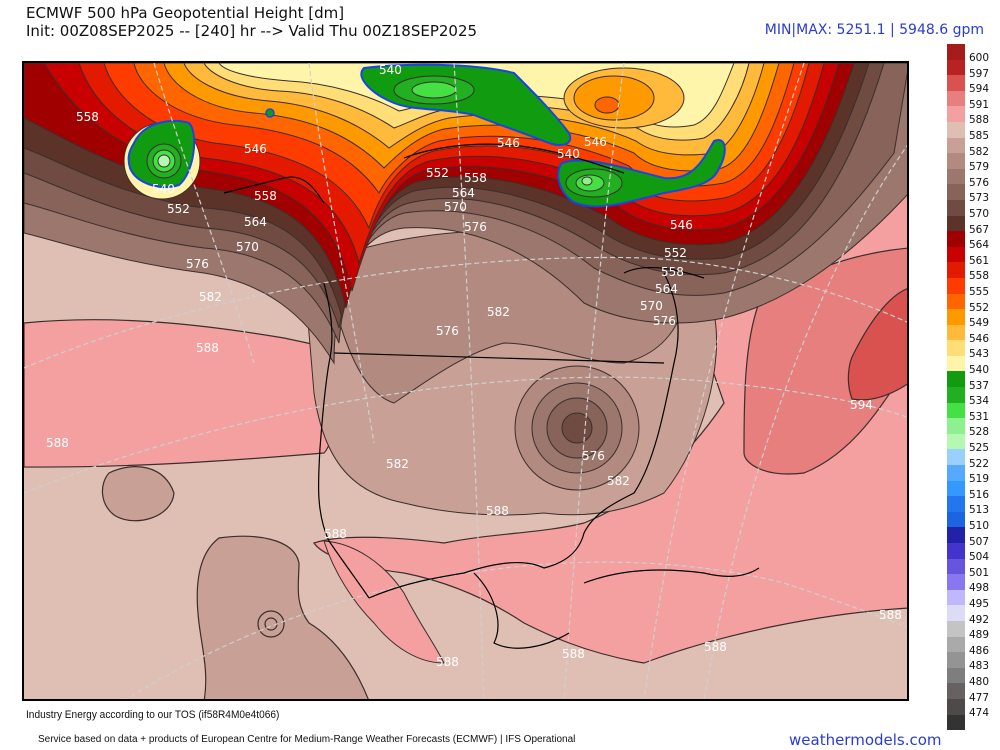  Describe the element at coordinates (979, 619) in the screenshot. I see `colorbar-tick-label: 492` at that location.